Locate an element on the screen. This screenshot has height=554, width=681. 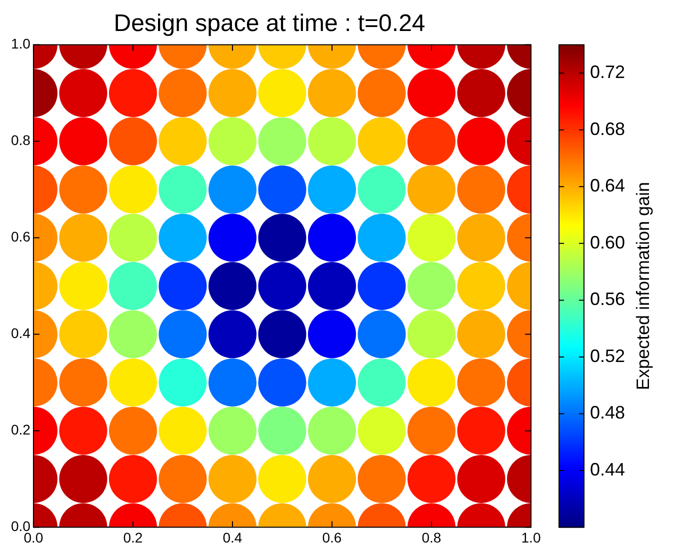
color-bar-label: 0.72 is located at coordinates (608, 72).